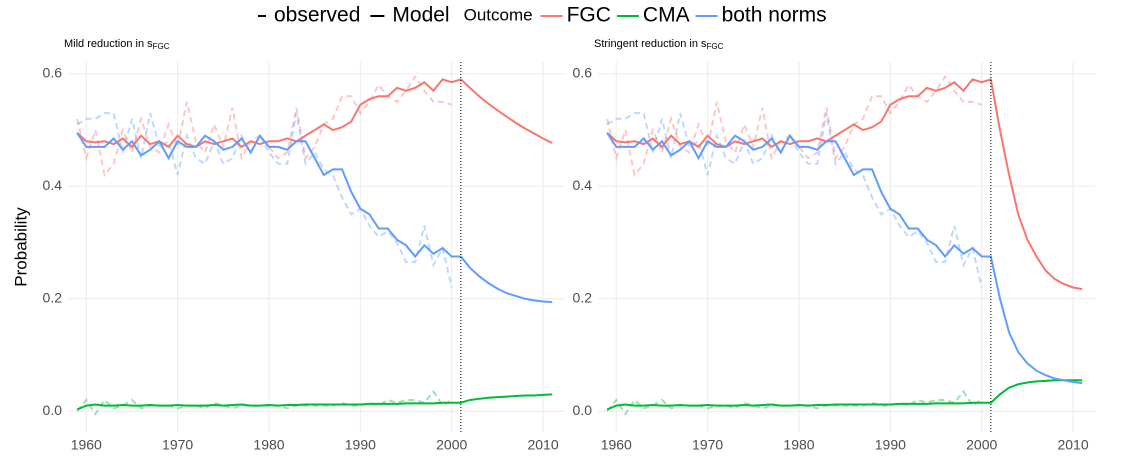 The image size is (1131, 458). What do you see at coordinates (420, 15) in the screenshot?
I see `legend-label: Model` at bounding box center [420, 15].